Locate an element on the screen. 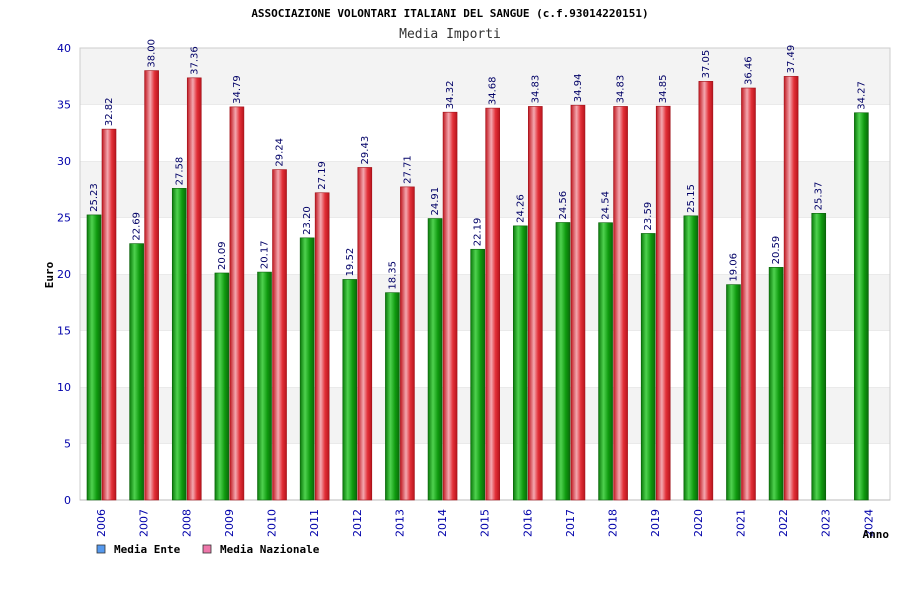 This screenshot has height=600, width=900. bar-media-ente-2023 is located at coordinates (819, 357).